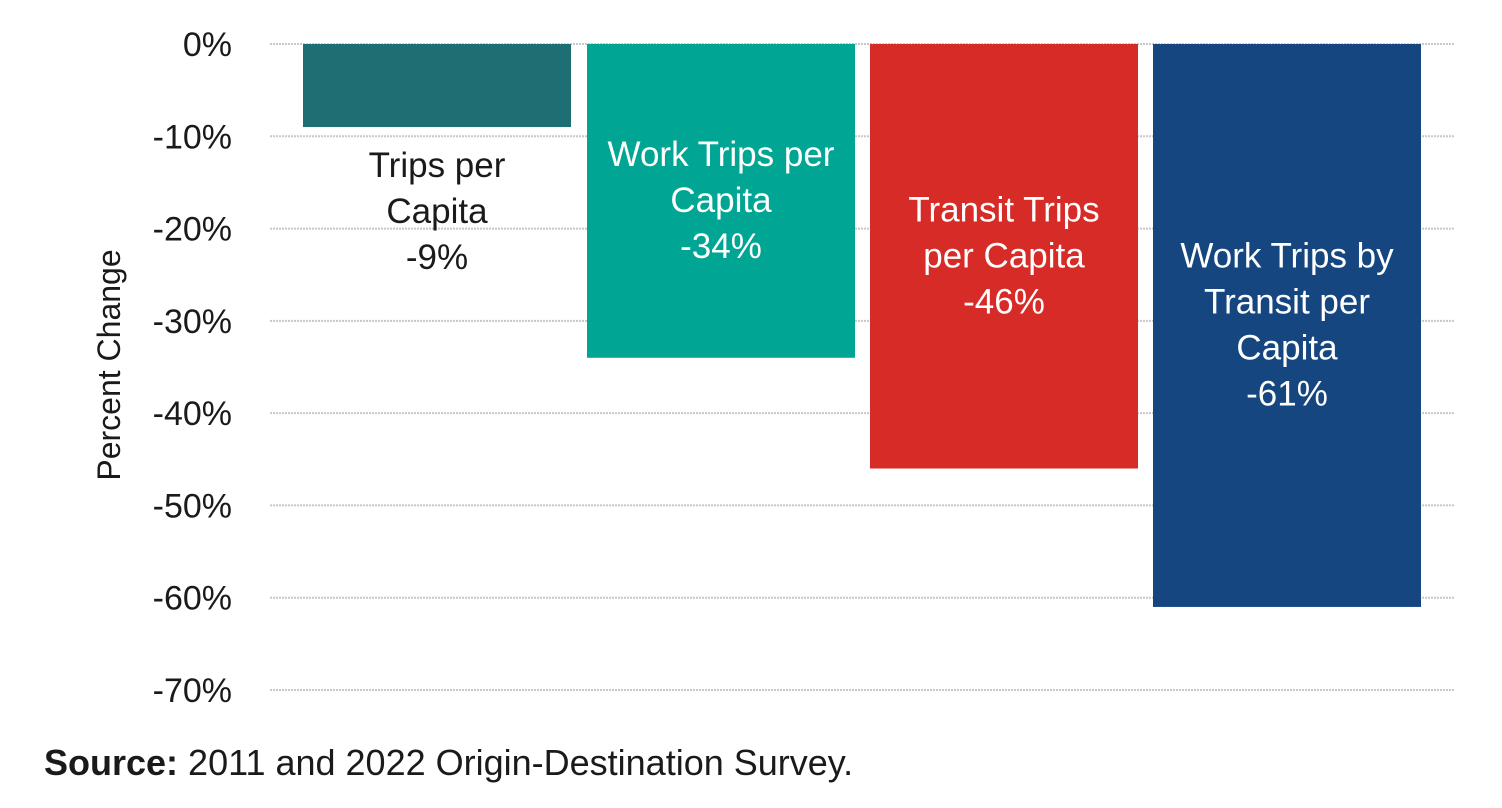 The width and height of the screenshot is (1502, 808). What do you see at coordinates (192, 414) in the screenshot?
I see `y-tick-label: -40%` at bounding box center [192, 414].